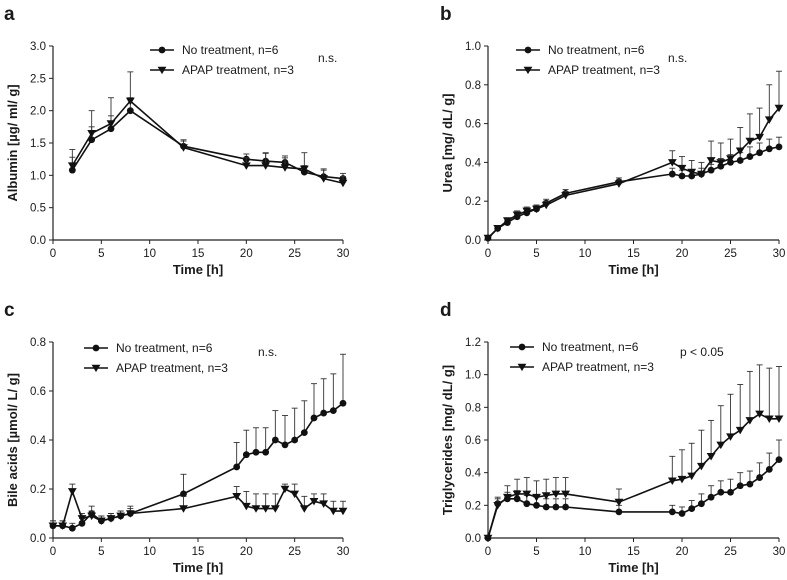 This screenshot has width=787, height=580. Describe the element at coordinates (172, 368) in the screenshot. I see `legend-label: APAP treatment, n=3` at that location.